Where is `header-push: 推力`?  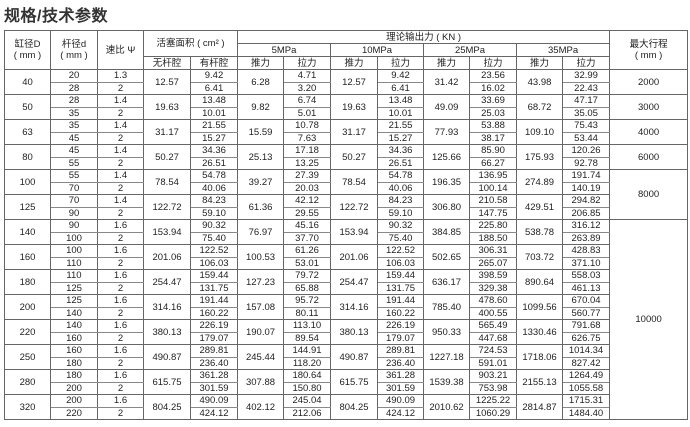 header-push: 推力 is located at coordinates (447, 63).